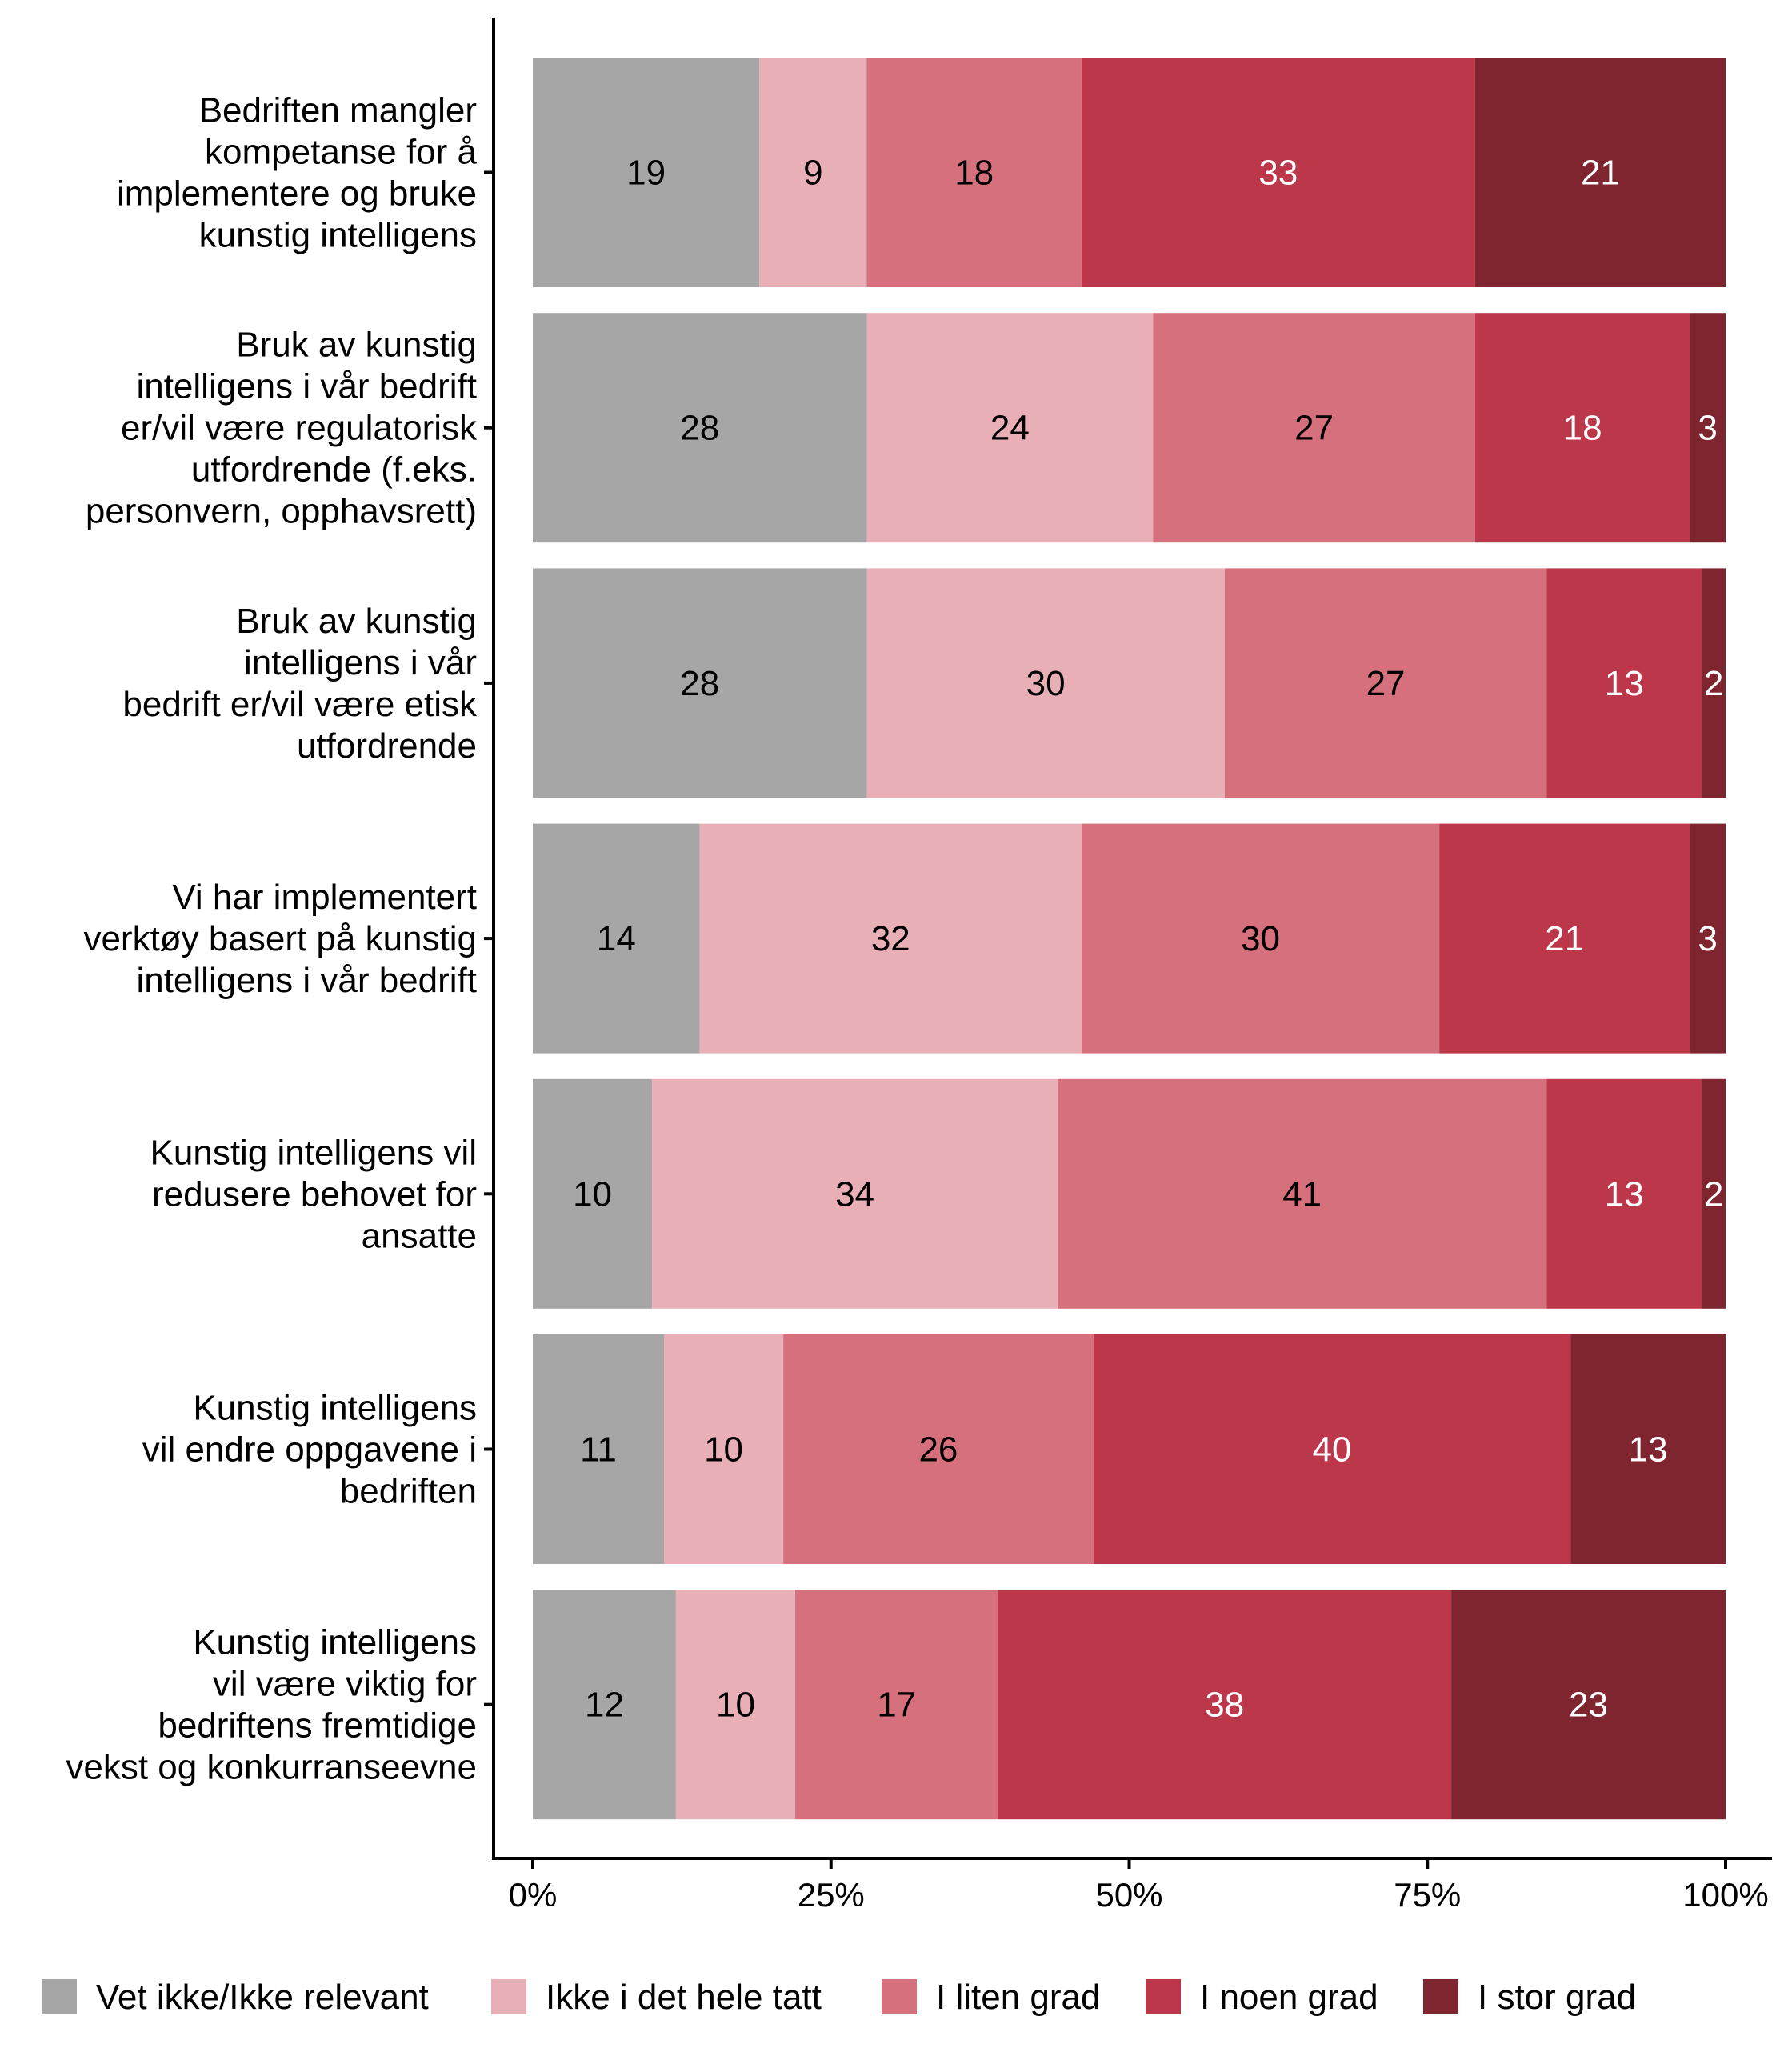 The height and width of the screenshot is (2048, 1792). I want to click on legend-item: Ikke i det hele tatt, so click(656, 1997).